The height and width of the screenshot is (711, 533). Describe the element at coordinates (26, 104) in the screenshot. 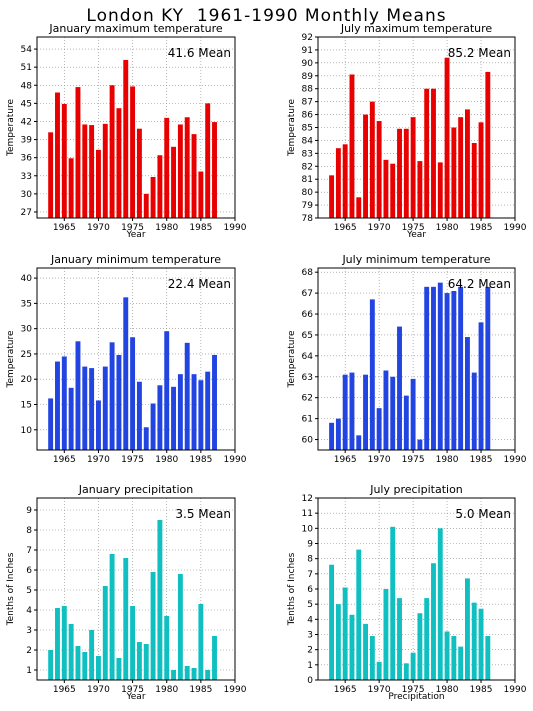

I see `y-tick-label: 45` at that location.